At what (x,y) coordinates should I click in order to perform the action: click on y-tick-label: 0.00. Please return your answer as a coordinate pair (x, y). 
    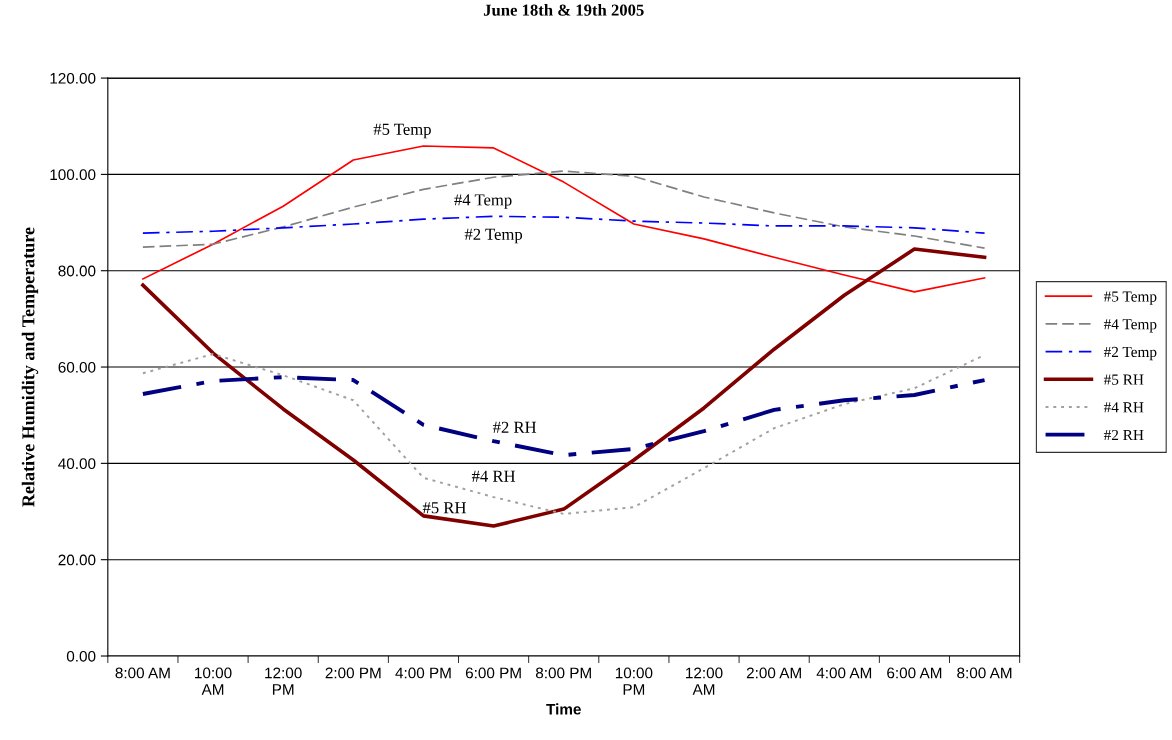
    Looking at the image, I should click on (81, 656).